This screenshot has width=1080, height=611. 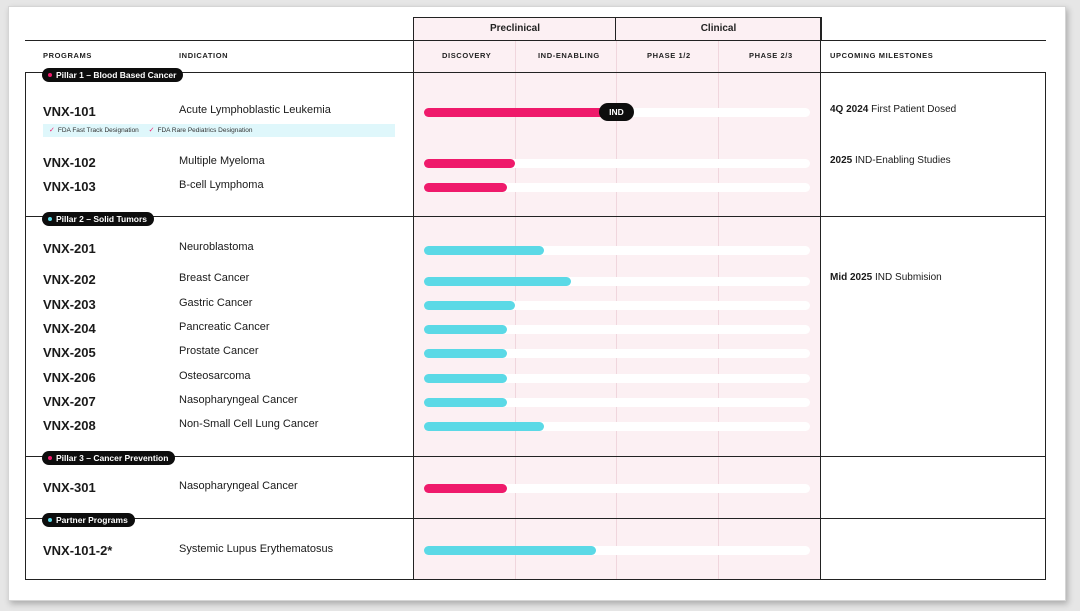 I want to click on milestone-text: IND Submision, so click(x=908, y=277).